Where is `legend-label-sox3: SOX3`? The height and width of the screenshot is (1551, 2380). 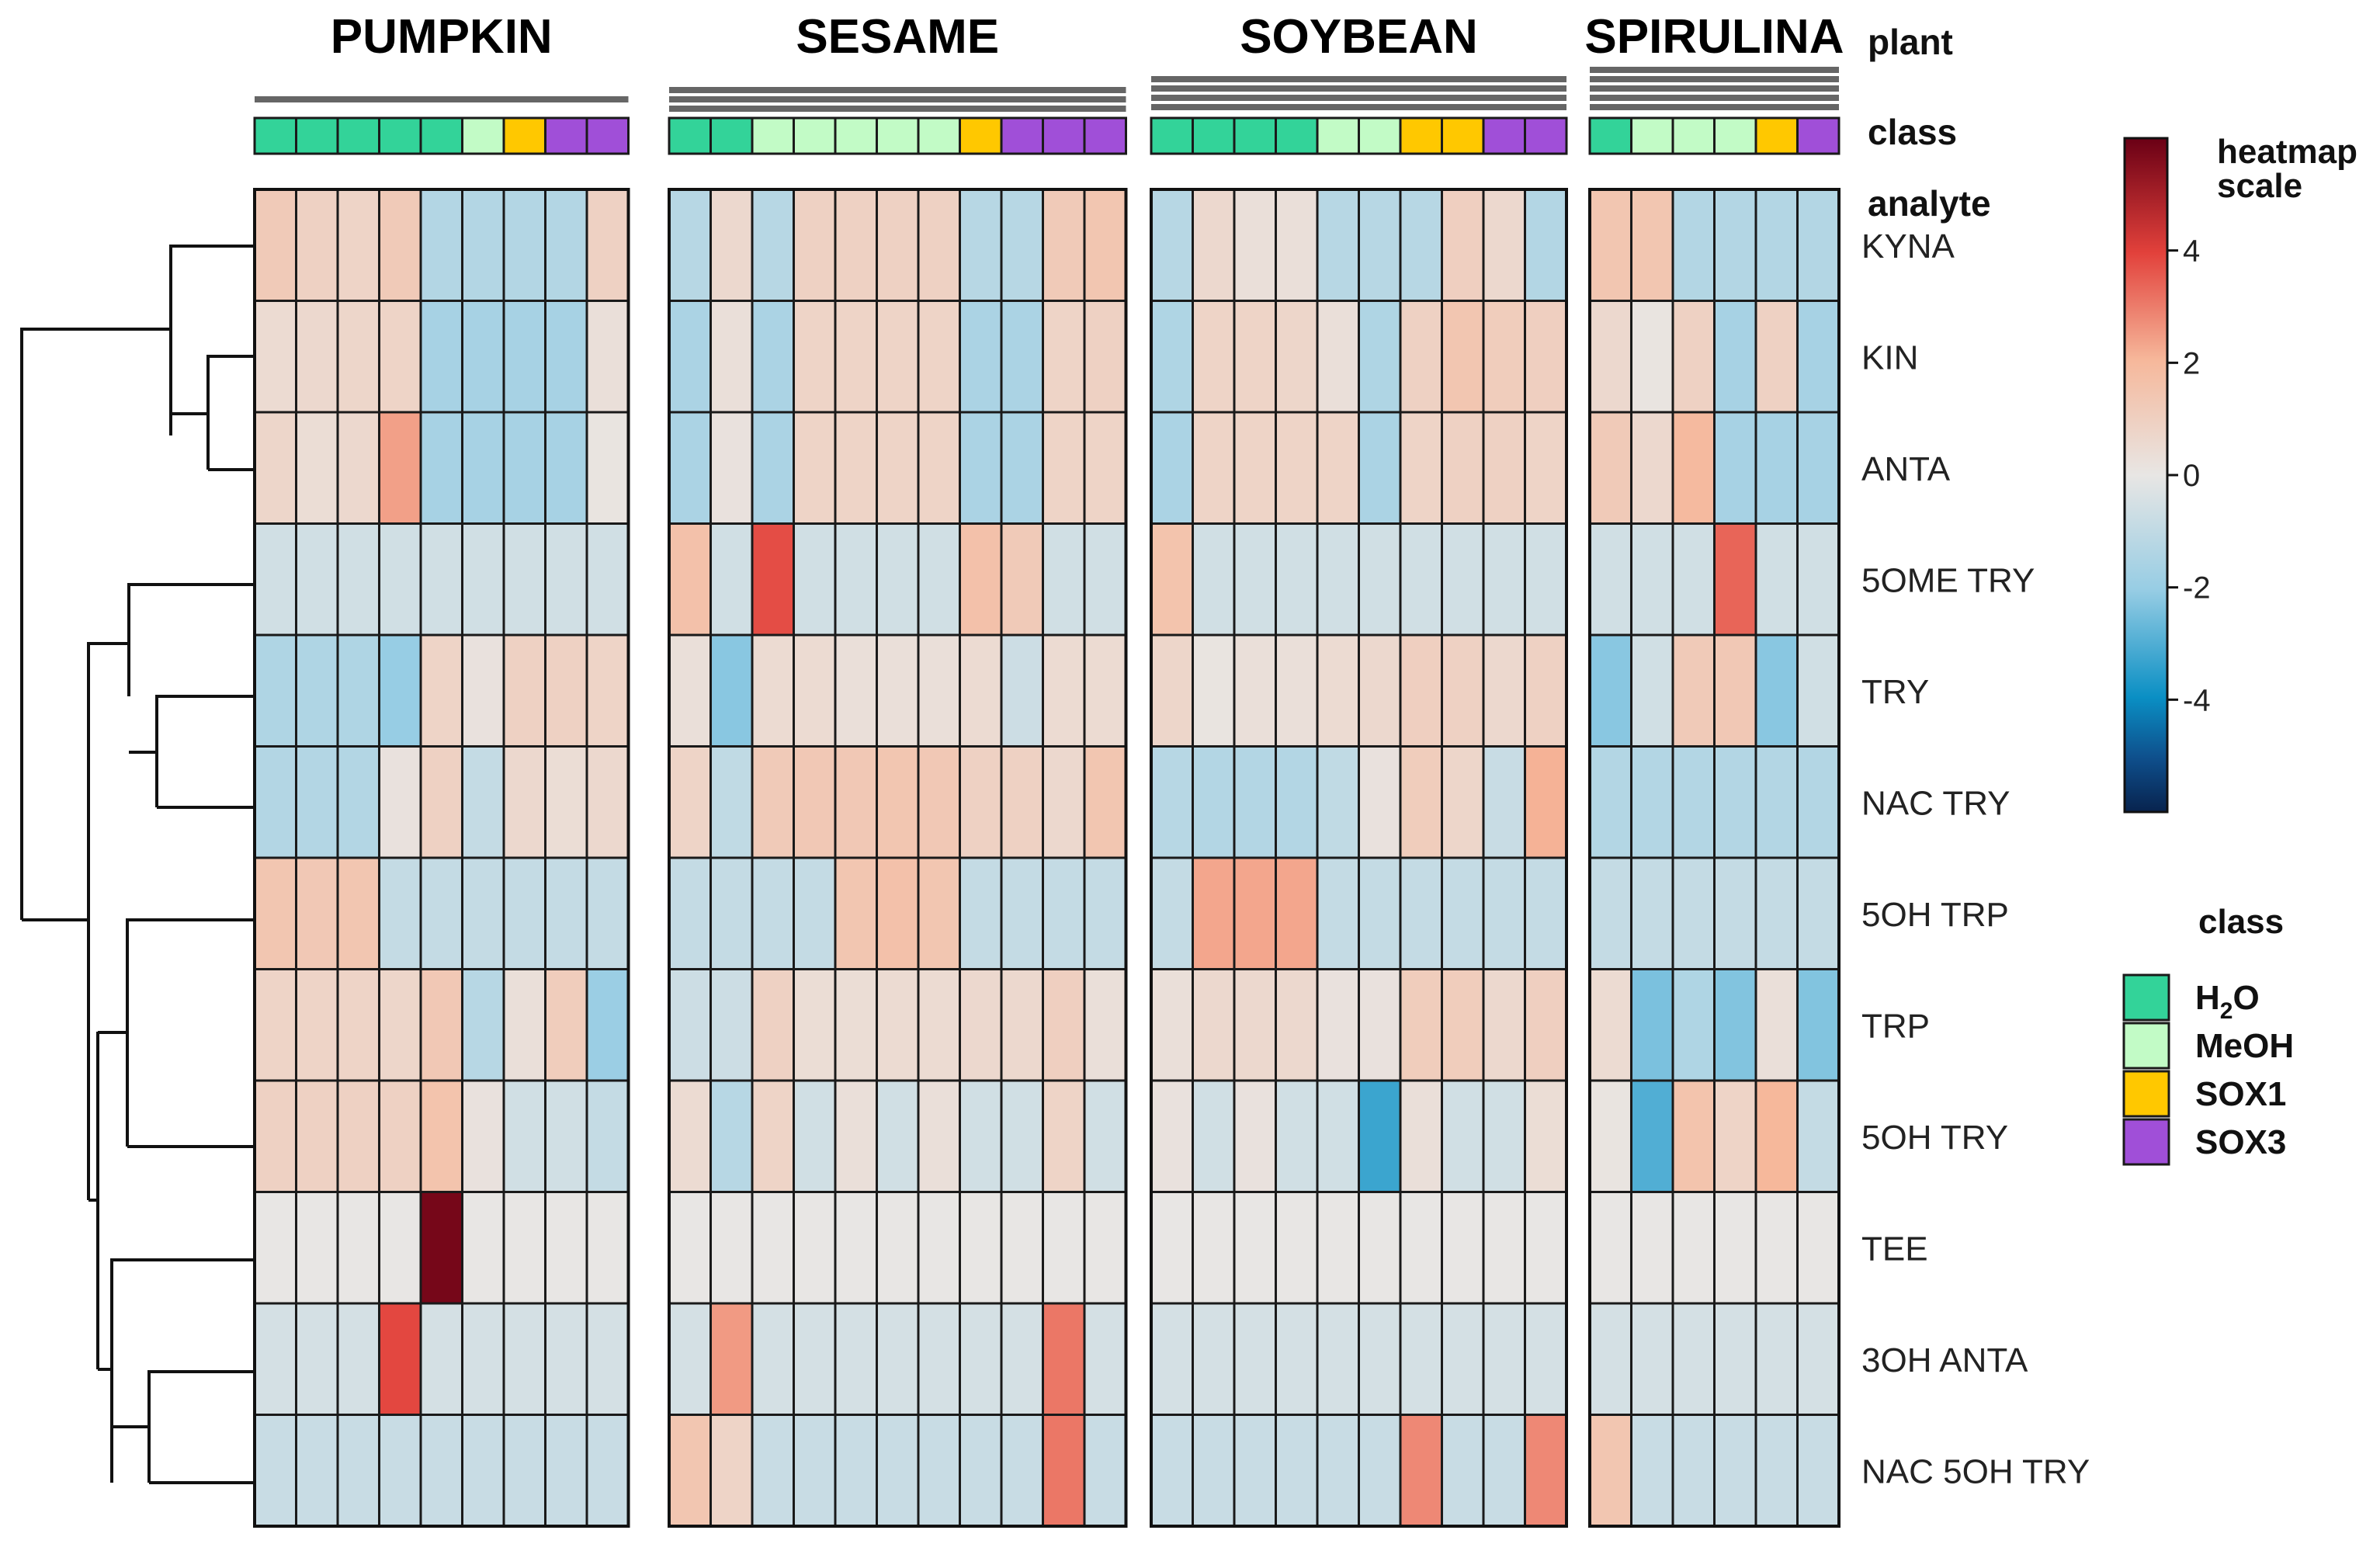
legend-label-sox3: SOX3 is located at coordinates (2240, 1142).